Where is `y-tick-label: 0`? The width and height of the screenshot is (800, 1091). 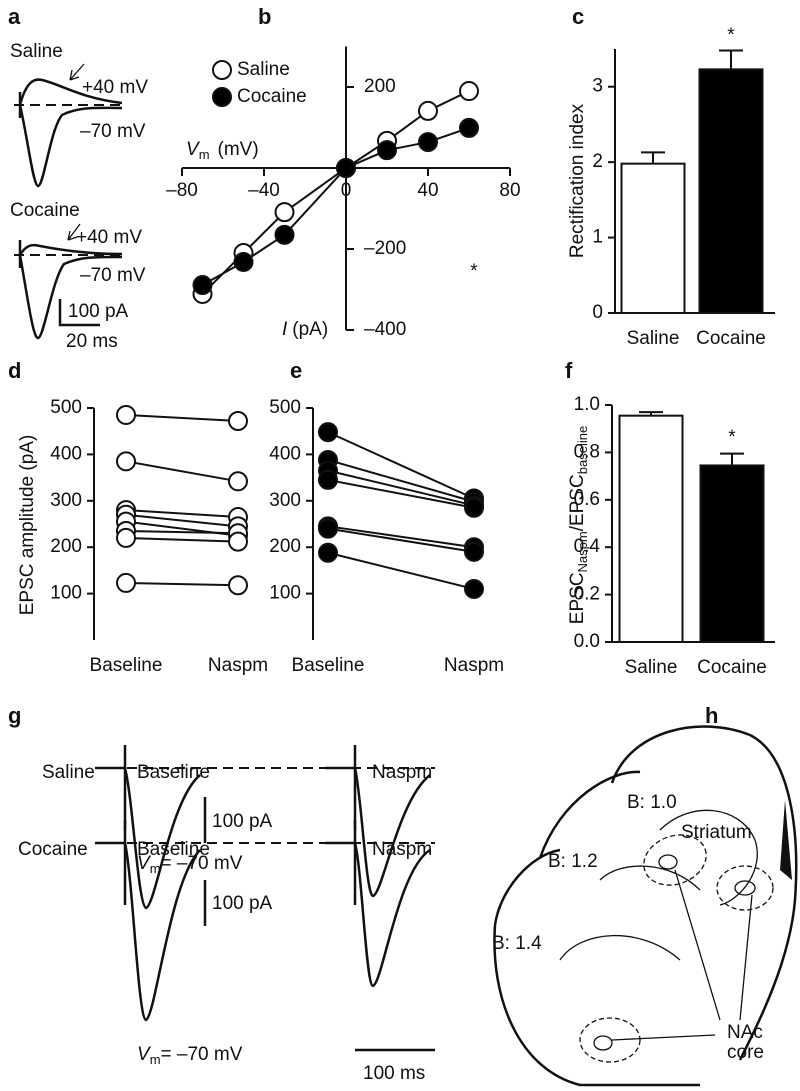 y-tick-label: 0 is located at coordinates (597, 312).